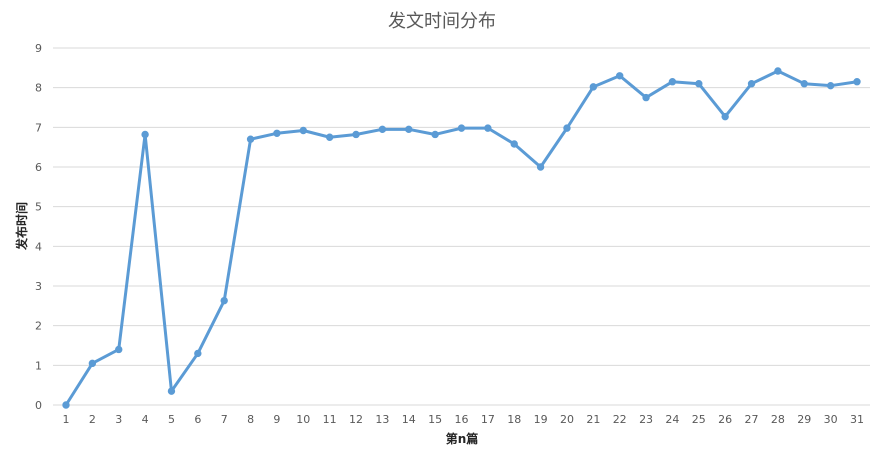 The height and width of the screenshot is (462, 884). What do you see at coordinates (672, 419) in the screenshot?
I see `x-tick-label: 24` at bounding box center [672, 419].